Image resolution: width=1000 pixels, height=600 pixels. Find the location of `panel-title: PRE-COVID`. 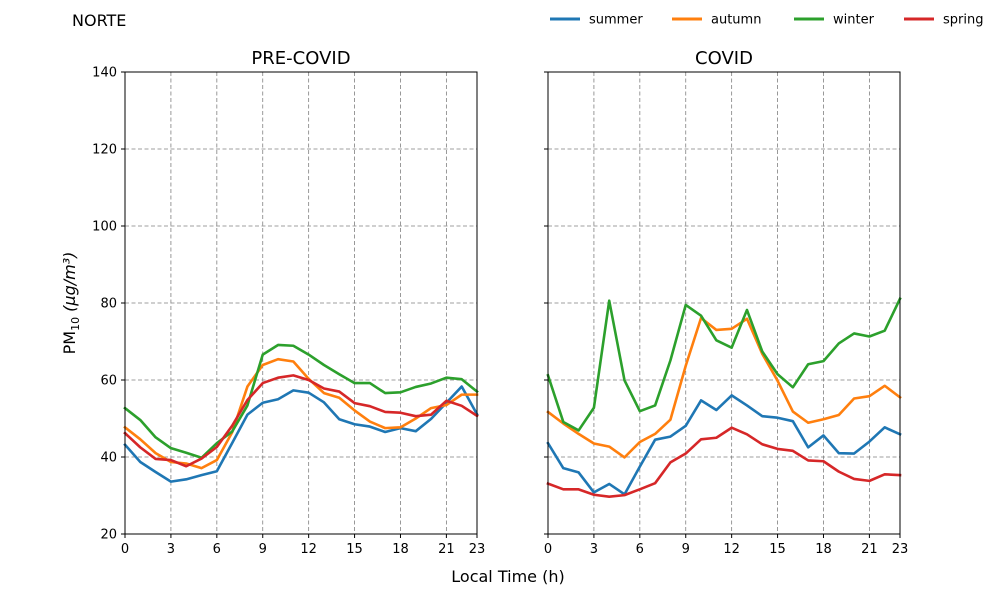

panel-title: PRE-COVID is located at coordinates (300, 58).